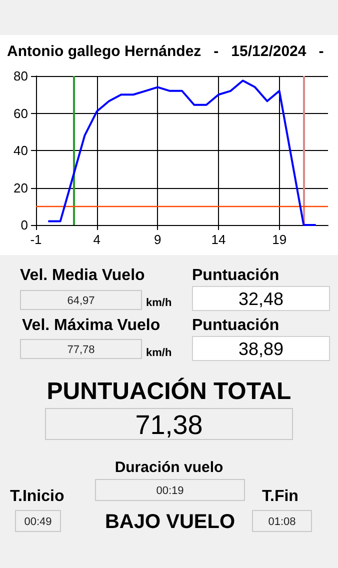 This screenshot has width=338, height=568. I want to click on y-tick-label: 60, so click(21, 113).